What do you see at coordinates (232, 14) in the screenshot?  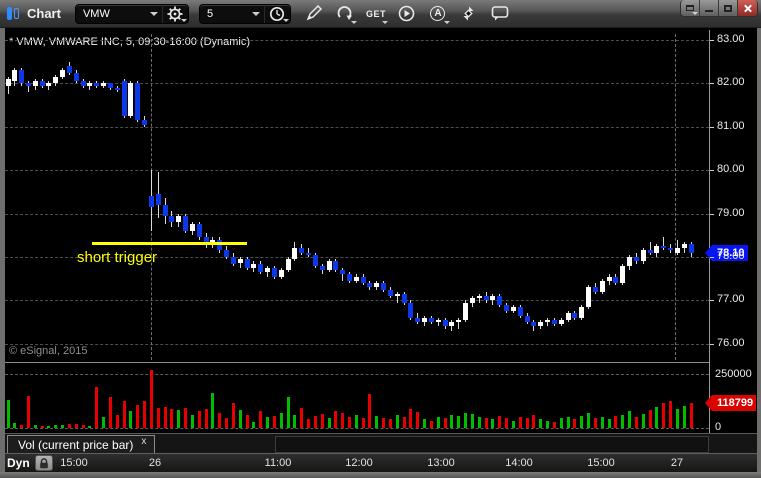 I see `interval-combo: 5` at bounding box center [232, 14].